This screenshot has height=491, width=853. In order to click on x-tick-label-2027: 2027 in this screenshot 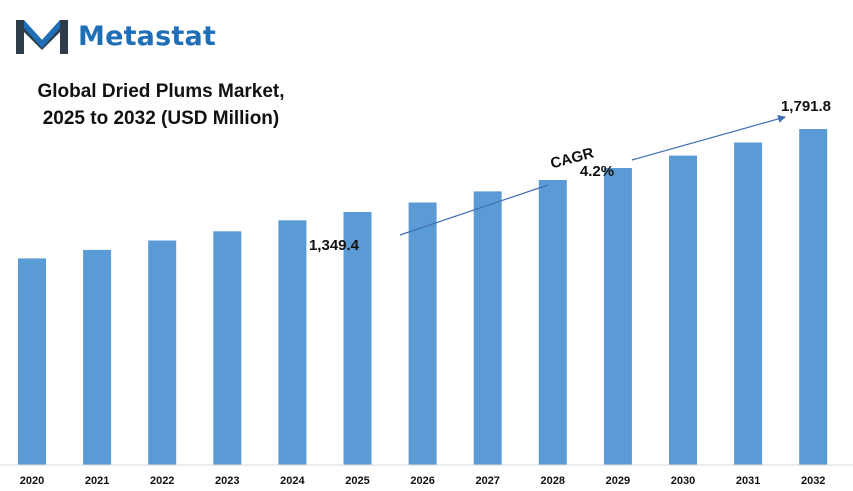, I will do `click(487, 481)`.